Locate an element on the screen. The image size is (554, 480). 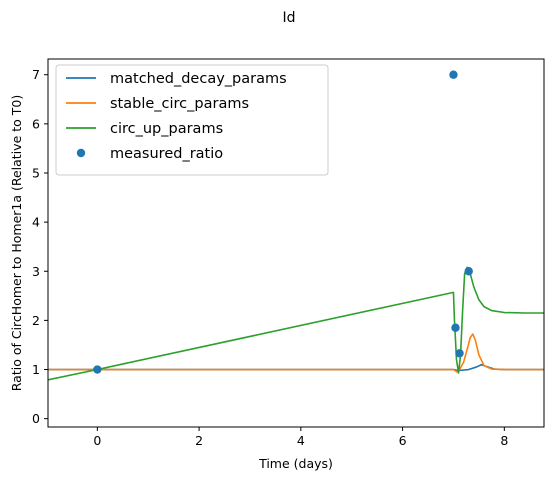
legend-label-matched_decay_params: matched_decay_params is located at coordinates (198, 79).